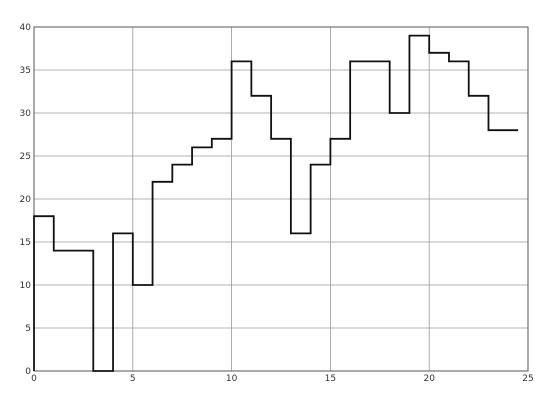 The image size is (545, 399). I want to click on y-tick-label-5: 5, so click(28, 329).